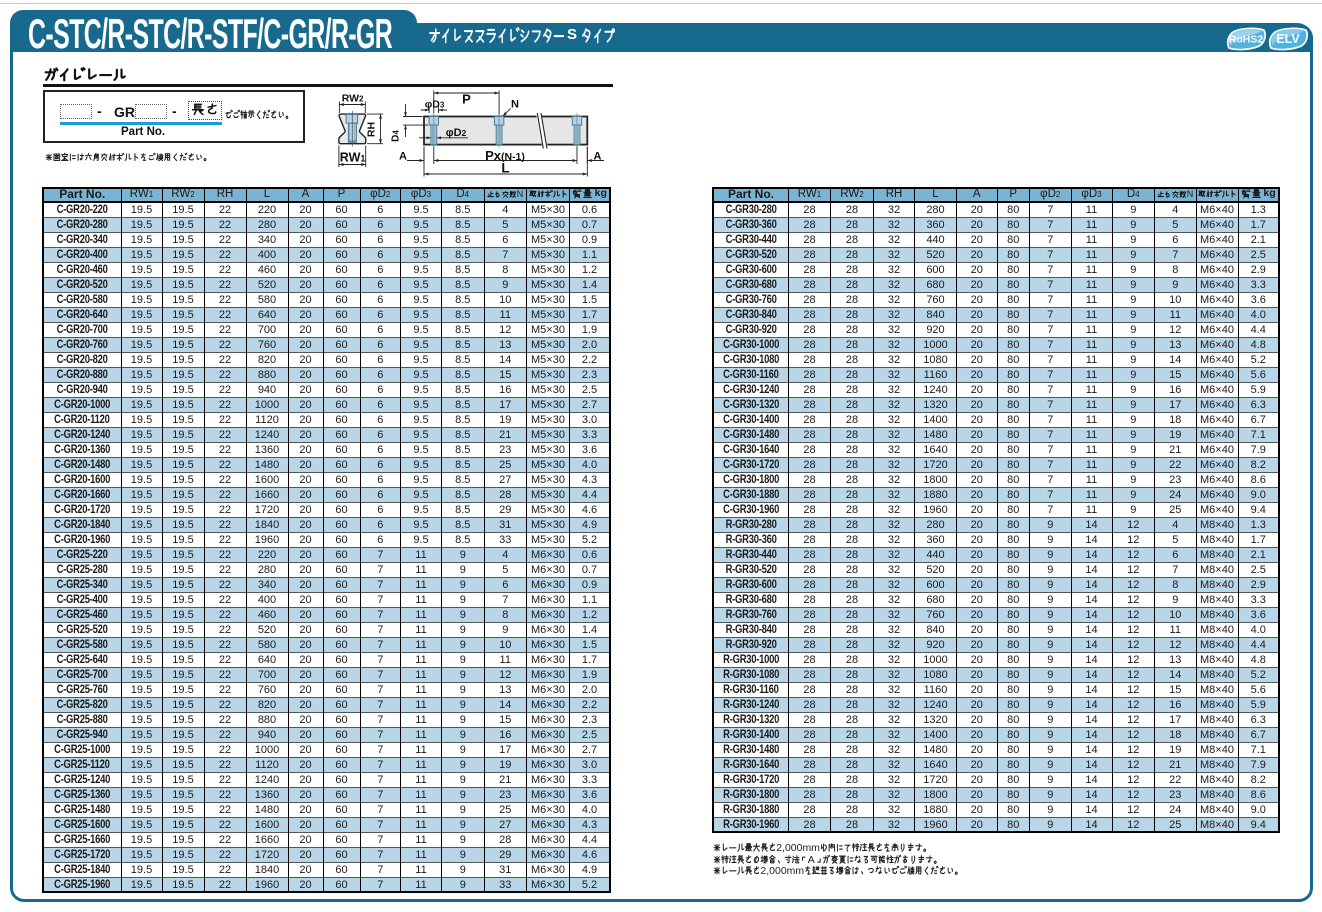  Describe the element at coordinates (396, 136) in the screenshot. I see `svg-text: D4` at that location.